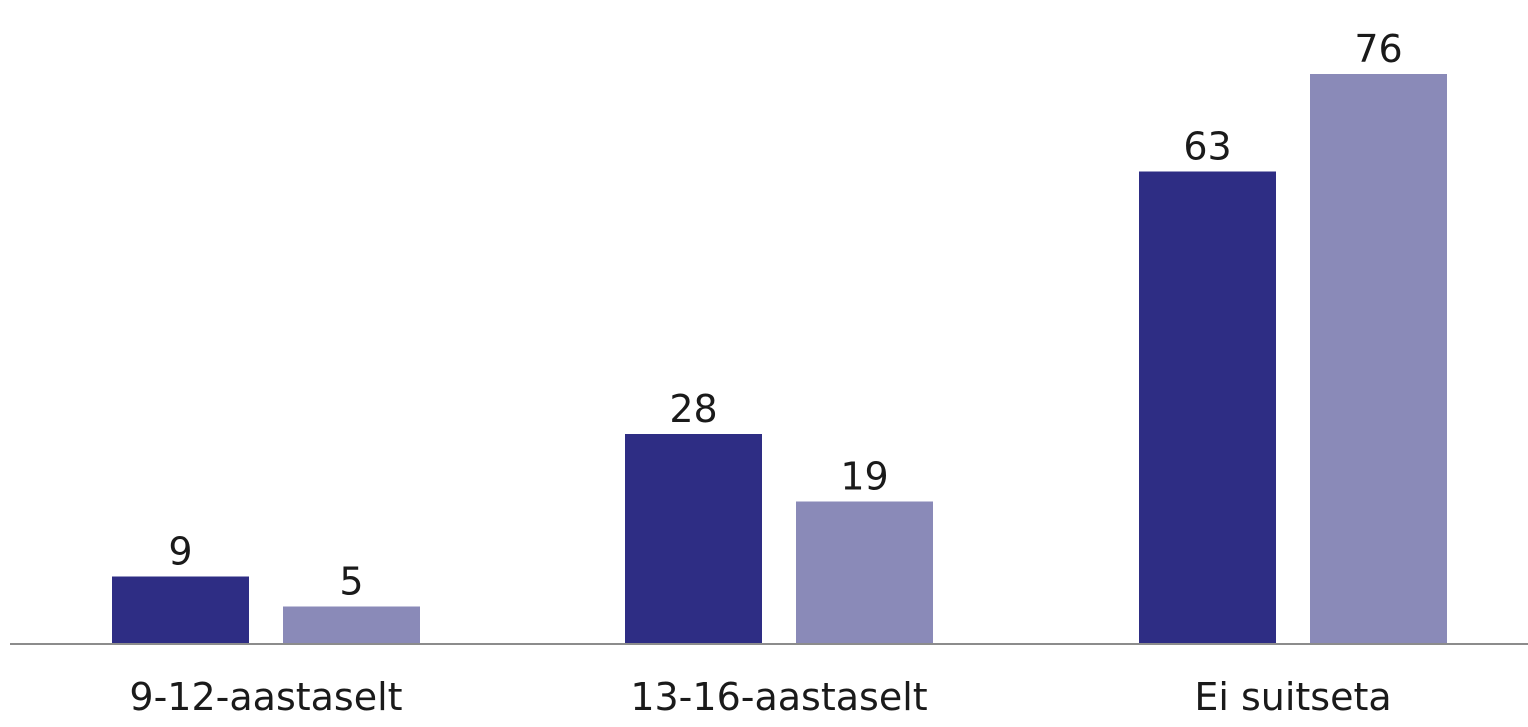 This screenshot has height=727, width=1528. What do you see at coordinates (1378, 49) in the screenshot?
I see `value-label-3-series-2: 76` at bounding box center [1378, 49].